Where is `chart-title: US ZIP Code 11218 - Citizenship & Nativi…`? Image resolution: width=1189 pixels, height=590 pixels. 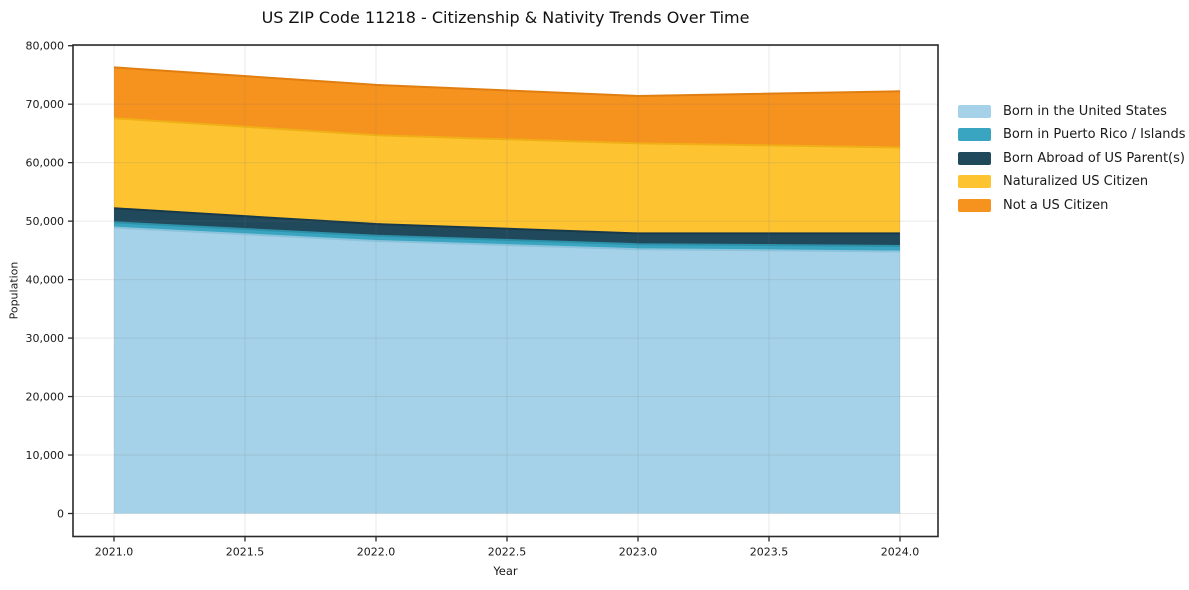
chart-title: US ZIP Code 11218 - Citizenship & Nativi… is located at coordinates (505, 17).